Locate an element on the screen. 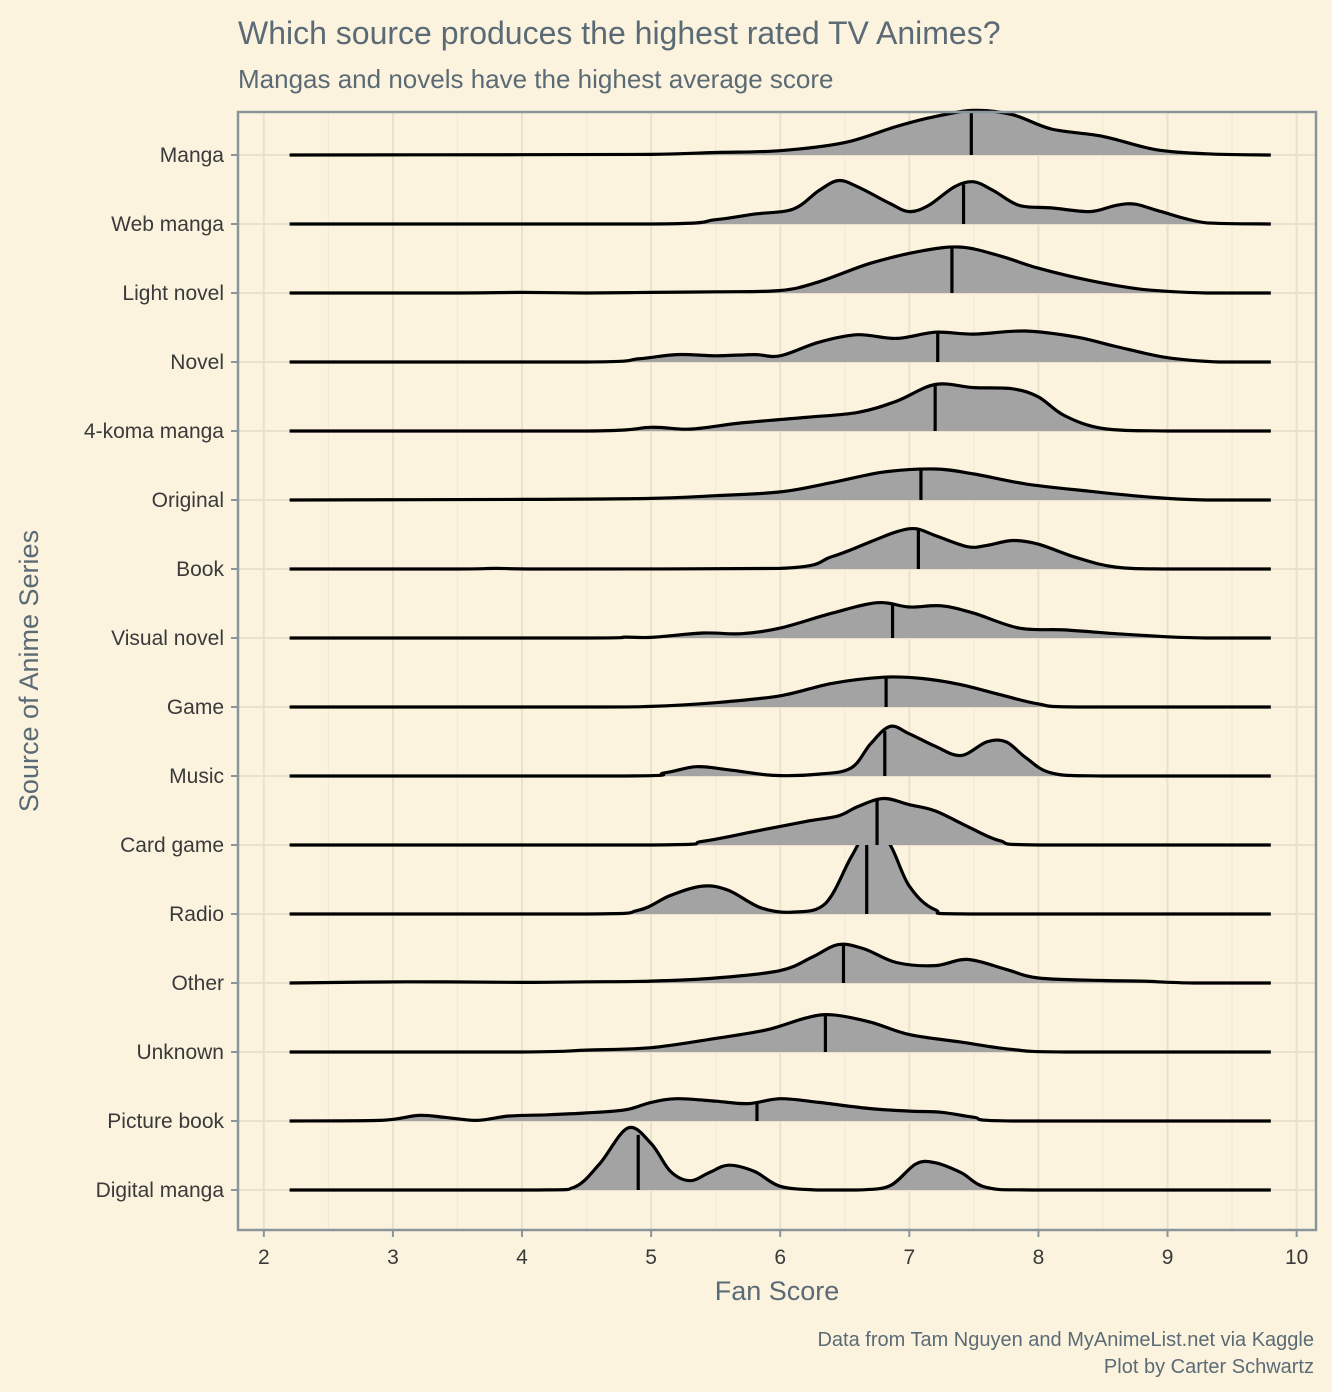 Image resolution: width=1332 pixels, height=1392 pixels. ridge-picture-book is located at coordinates (780, 1110).